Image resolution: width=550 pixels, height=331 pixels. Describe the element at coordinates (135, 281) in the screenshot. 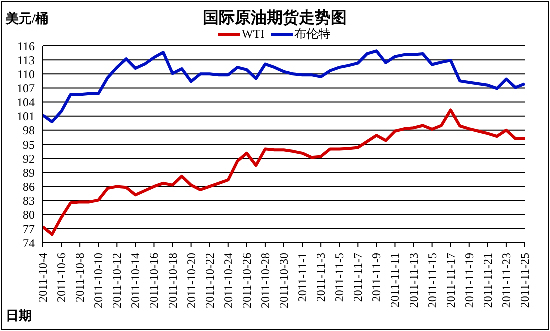

I see `x-tick-label: 2011-10-14` at that location.